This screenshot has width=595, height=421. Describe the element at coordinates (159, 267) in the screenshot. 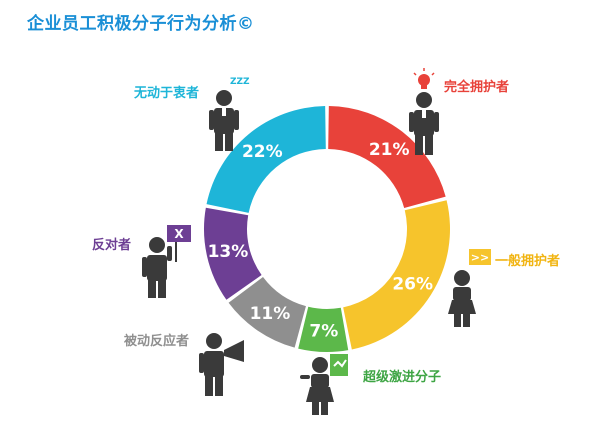

I see `figure-opponent` at that location.